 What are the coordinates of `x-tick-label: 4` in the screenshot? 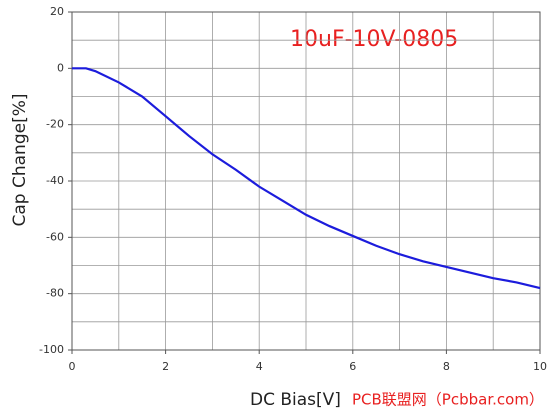 It's located at (259, 366).